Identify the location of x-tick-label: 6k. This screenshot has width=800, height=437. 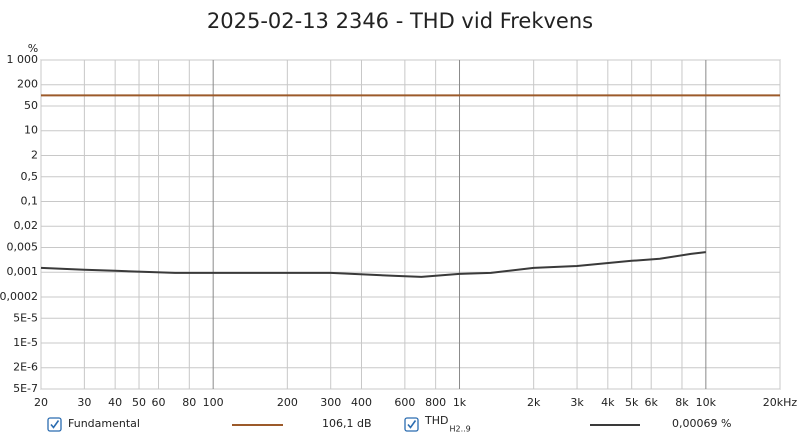
(652, 402).